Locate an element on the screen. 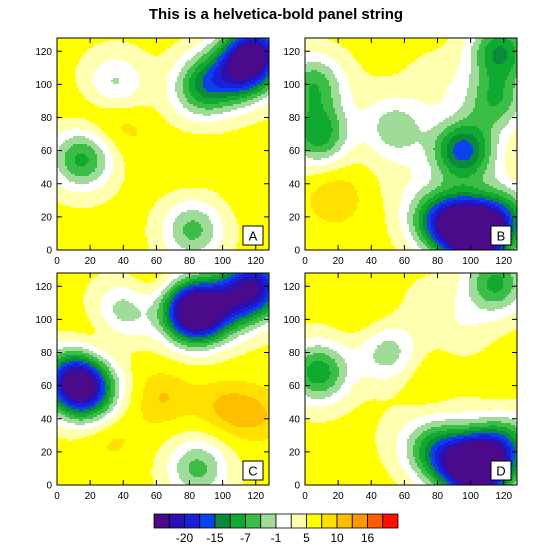 The width and height of the screenshot is (552, 553). colorbar-label: 10 is located at coordinates (337, 538).